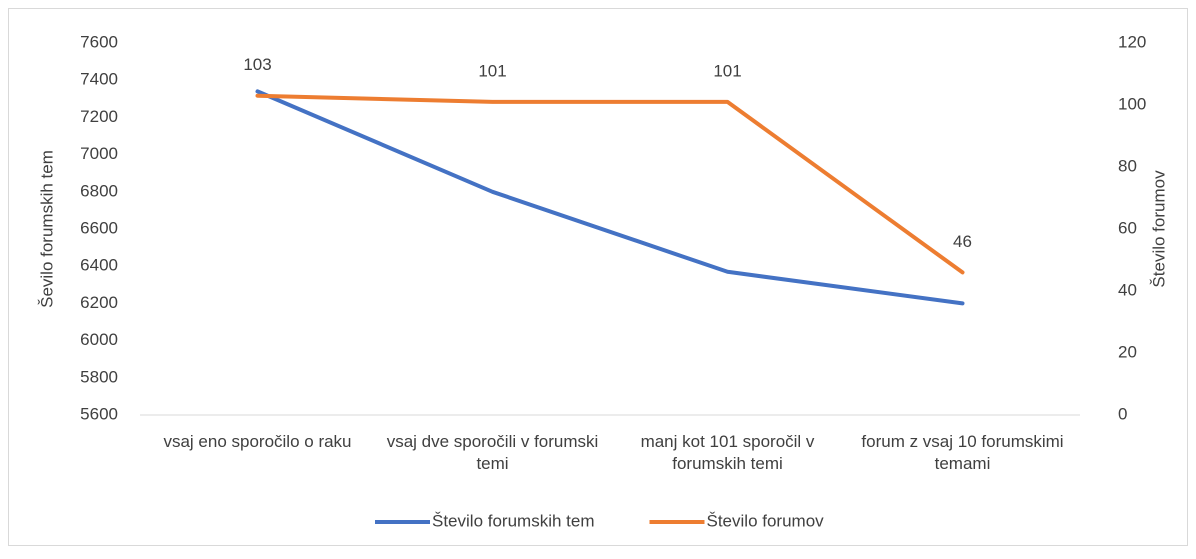 Image resolution: width=1196 pixels, height=559 pixels. I want to click on y-tick-label: 6600, so click(99, 227).